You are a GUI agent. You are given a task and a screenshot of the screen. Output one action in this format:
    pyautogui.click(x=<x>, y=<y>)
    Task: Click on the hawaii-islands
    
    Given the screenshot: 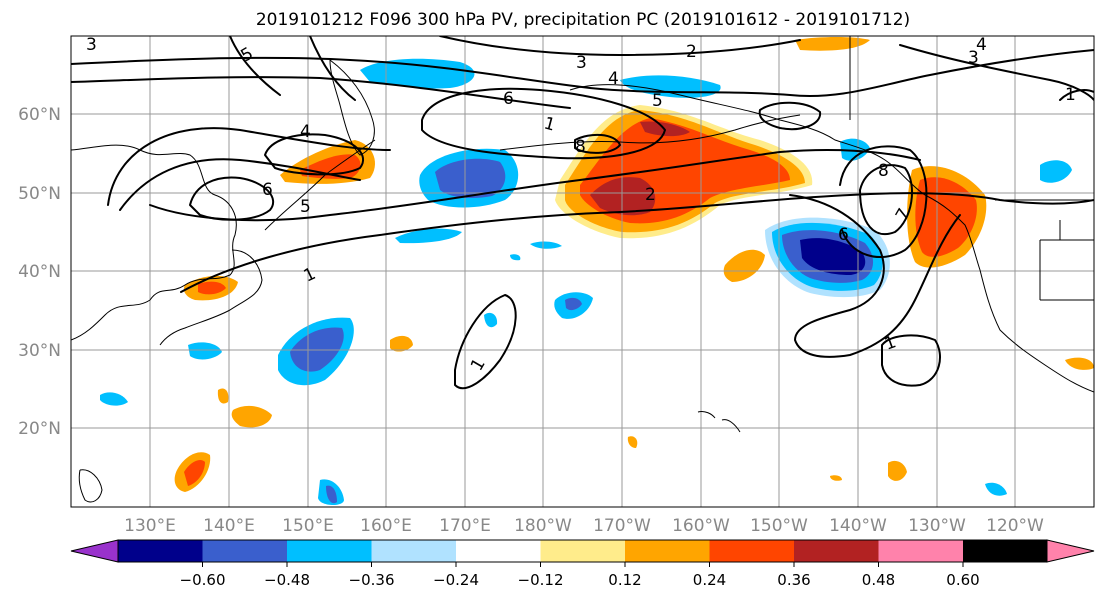 What is the action you would take?
    pyautogui.click(x=719, y=422)
    